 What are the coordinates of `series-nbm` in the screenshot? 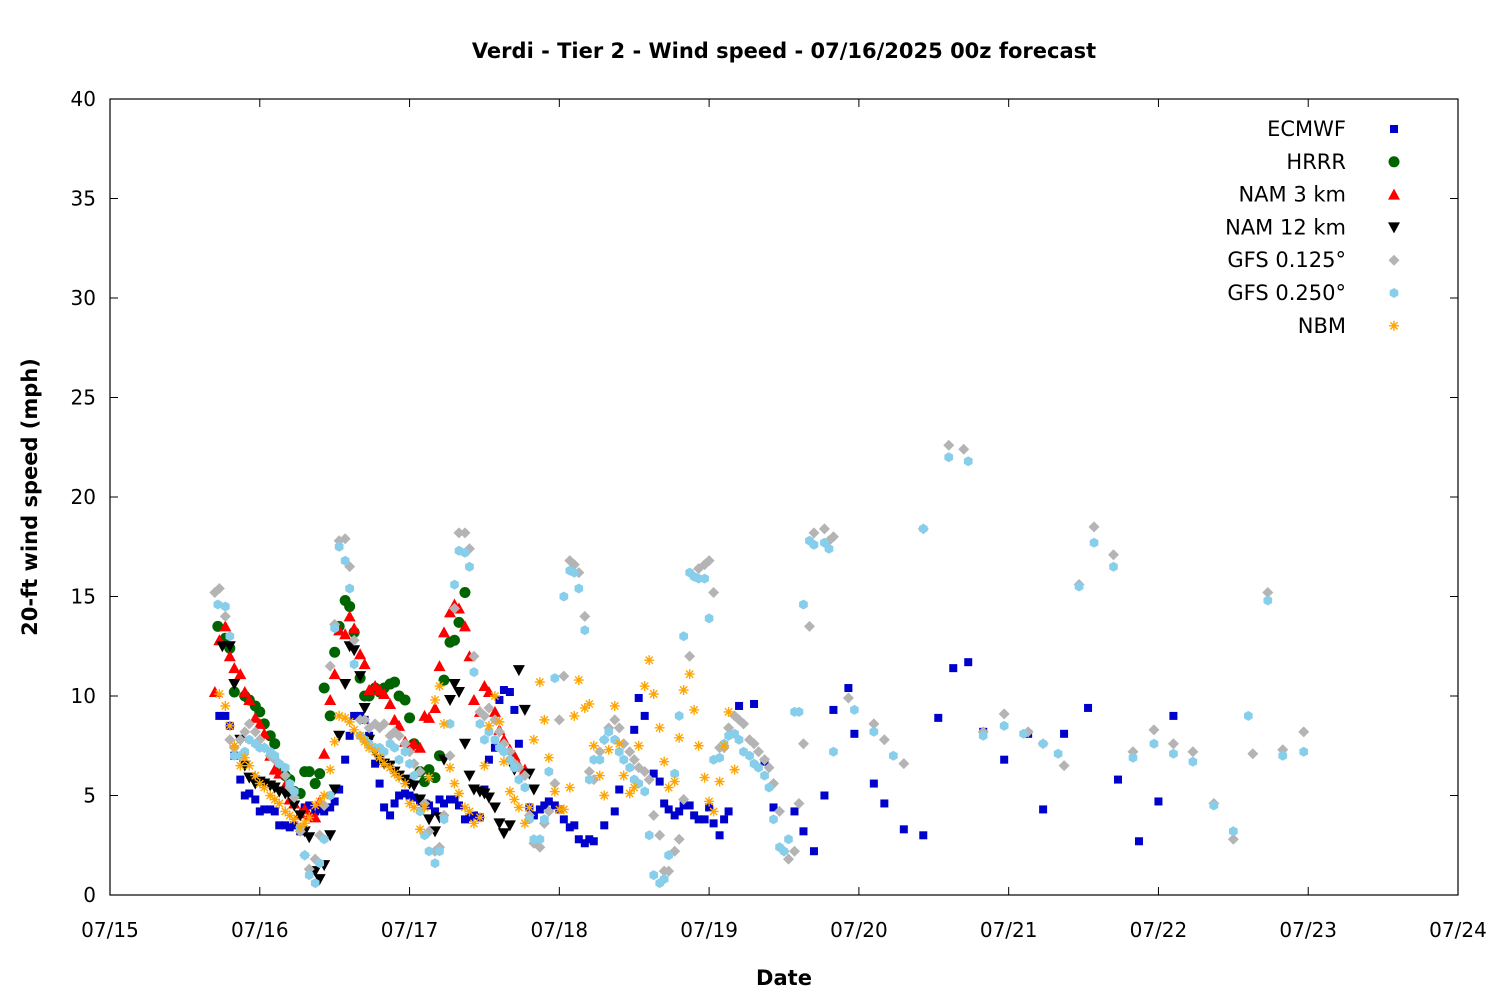 It's located at (477, 745).